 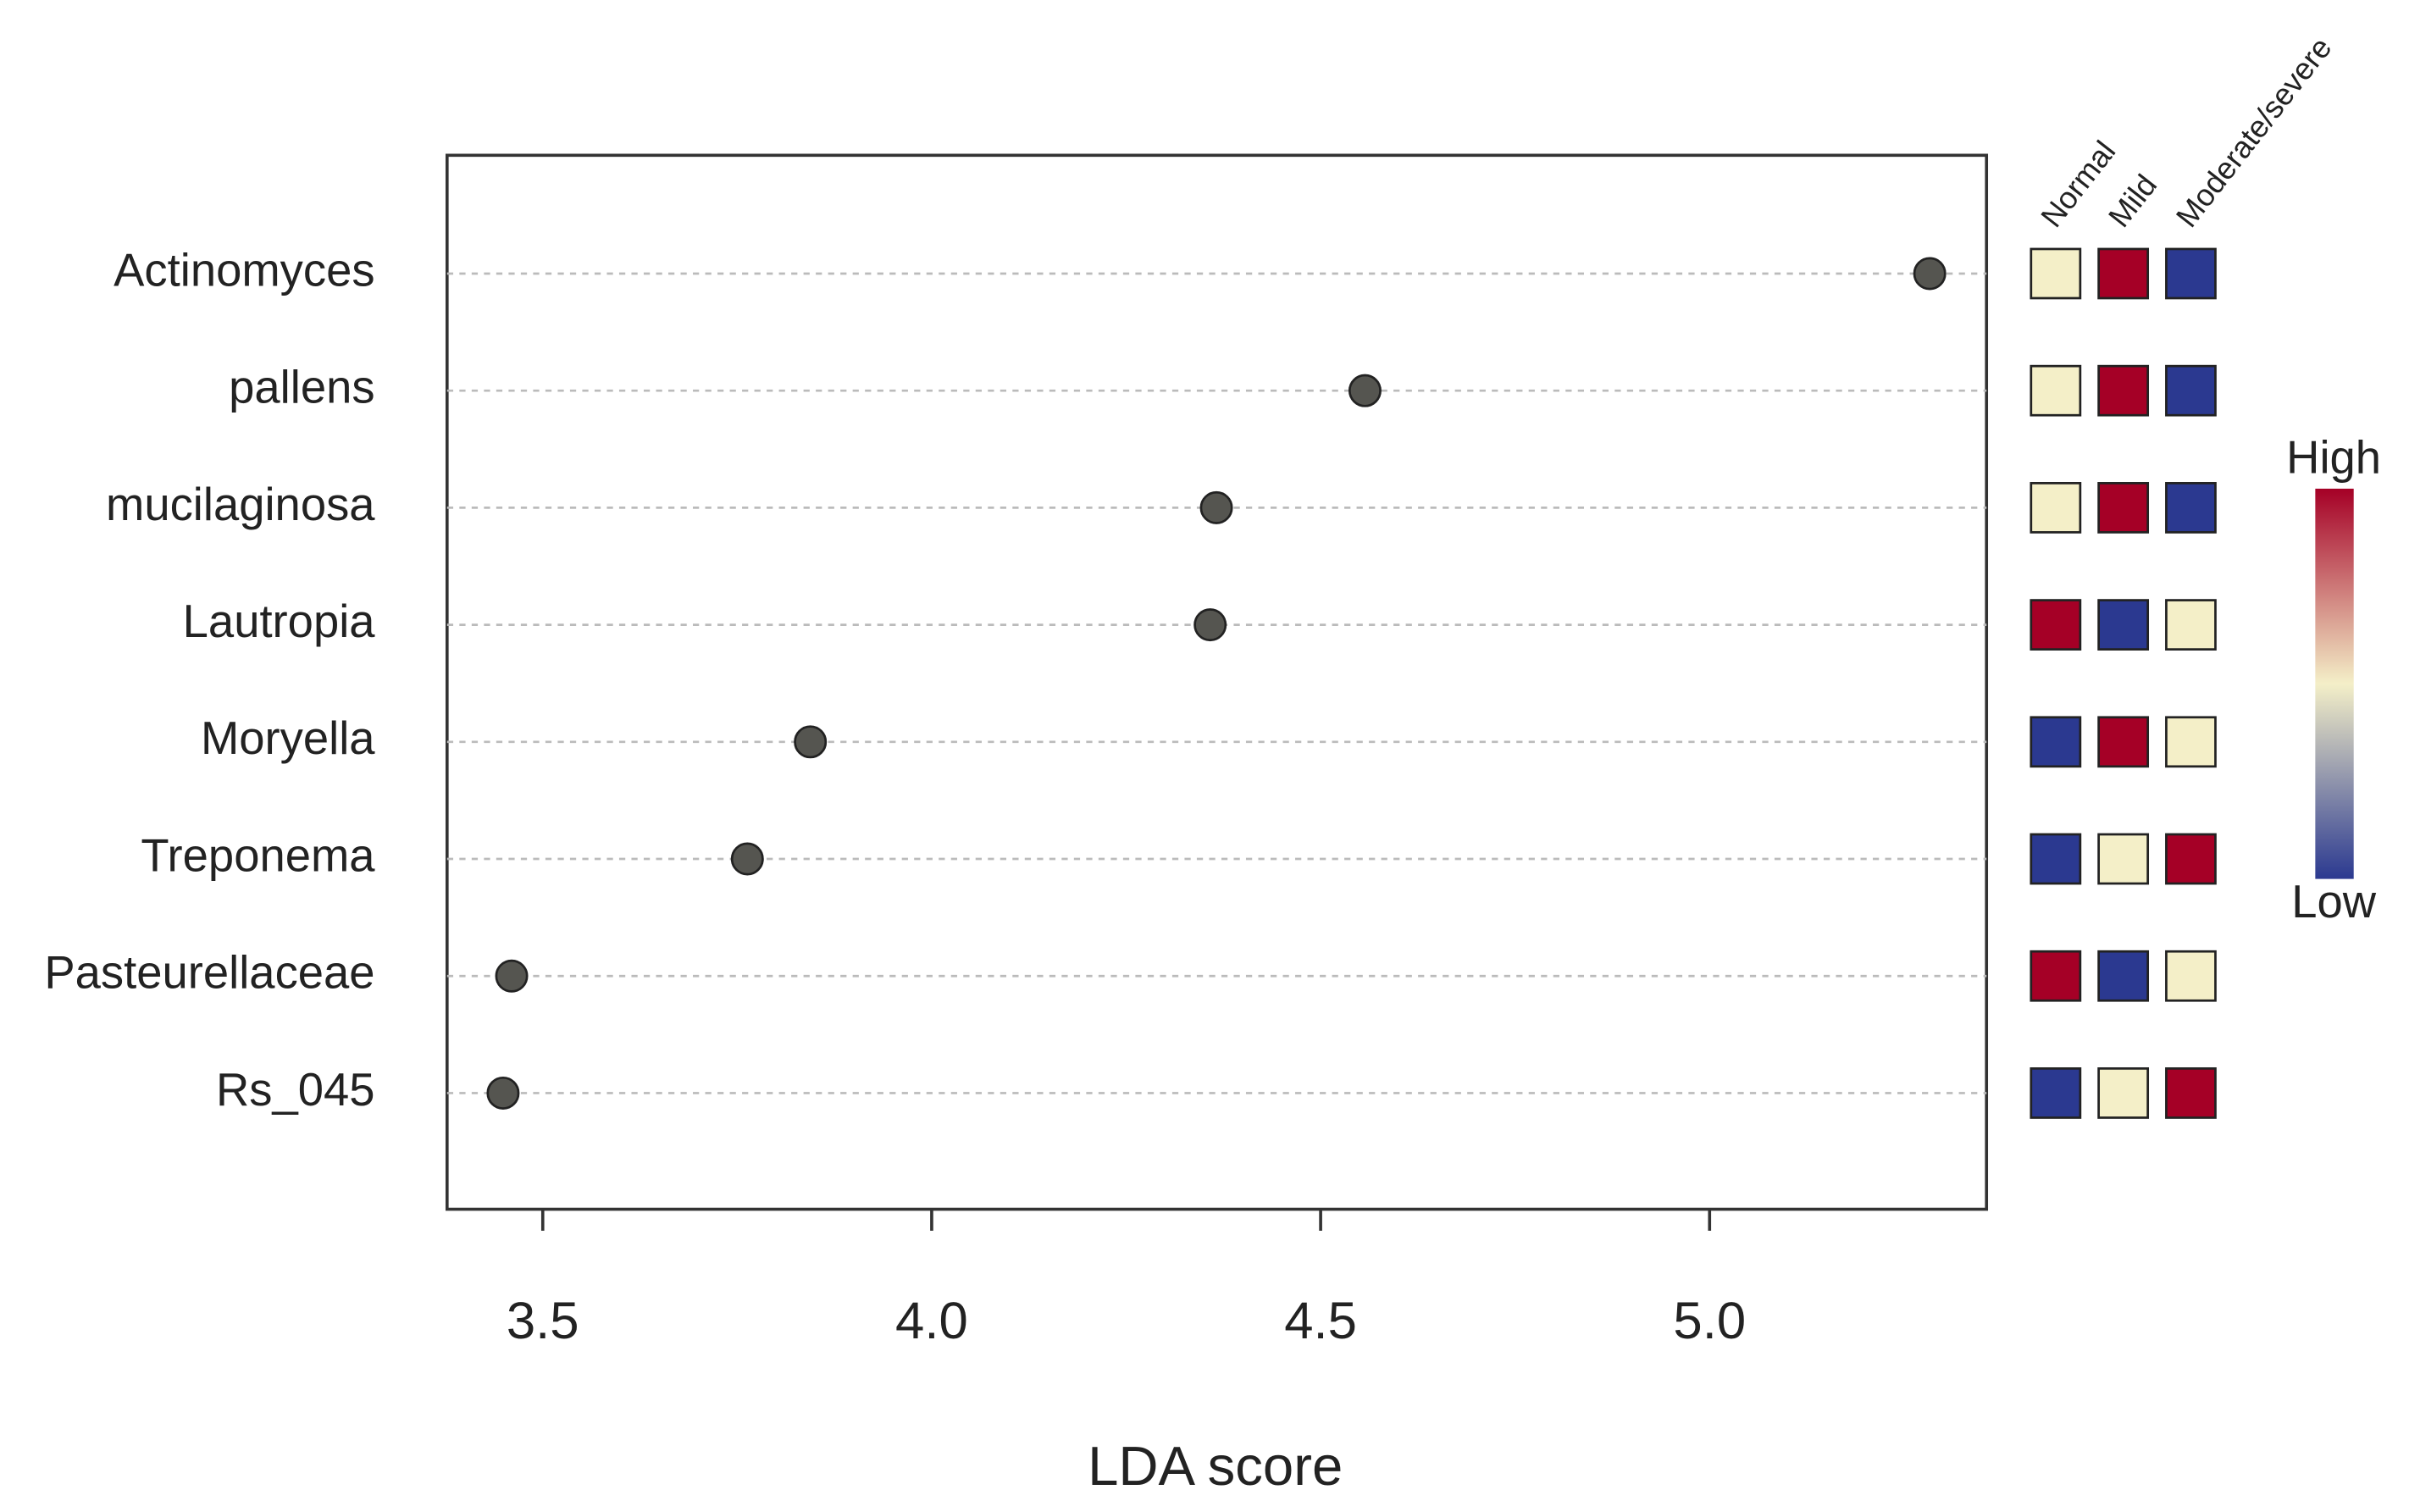 I want to click on x-tick-label: 5.0, so click(x=1710, y=1321).